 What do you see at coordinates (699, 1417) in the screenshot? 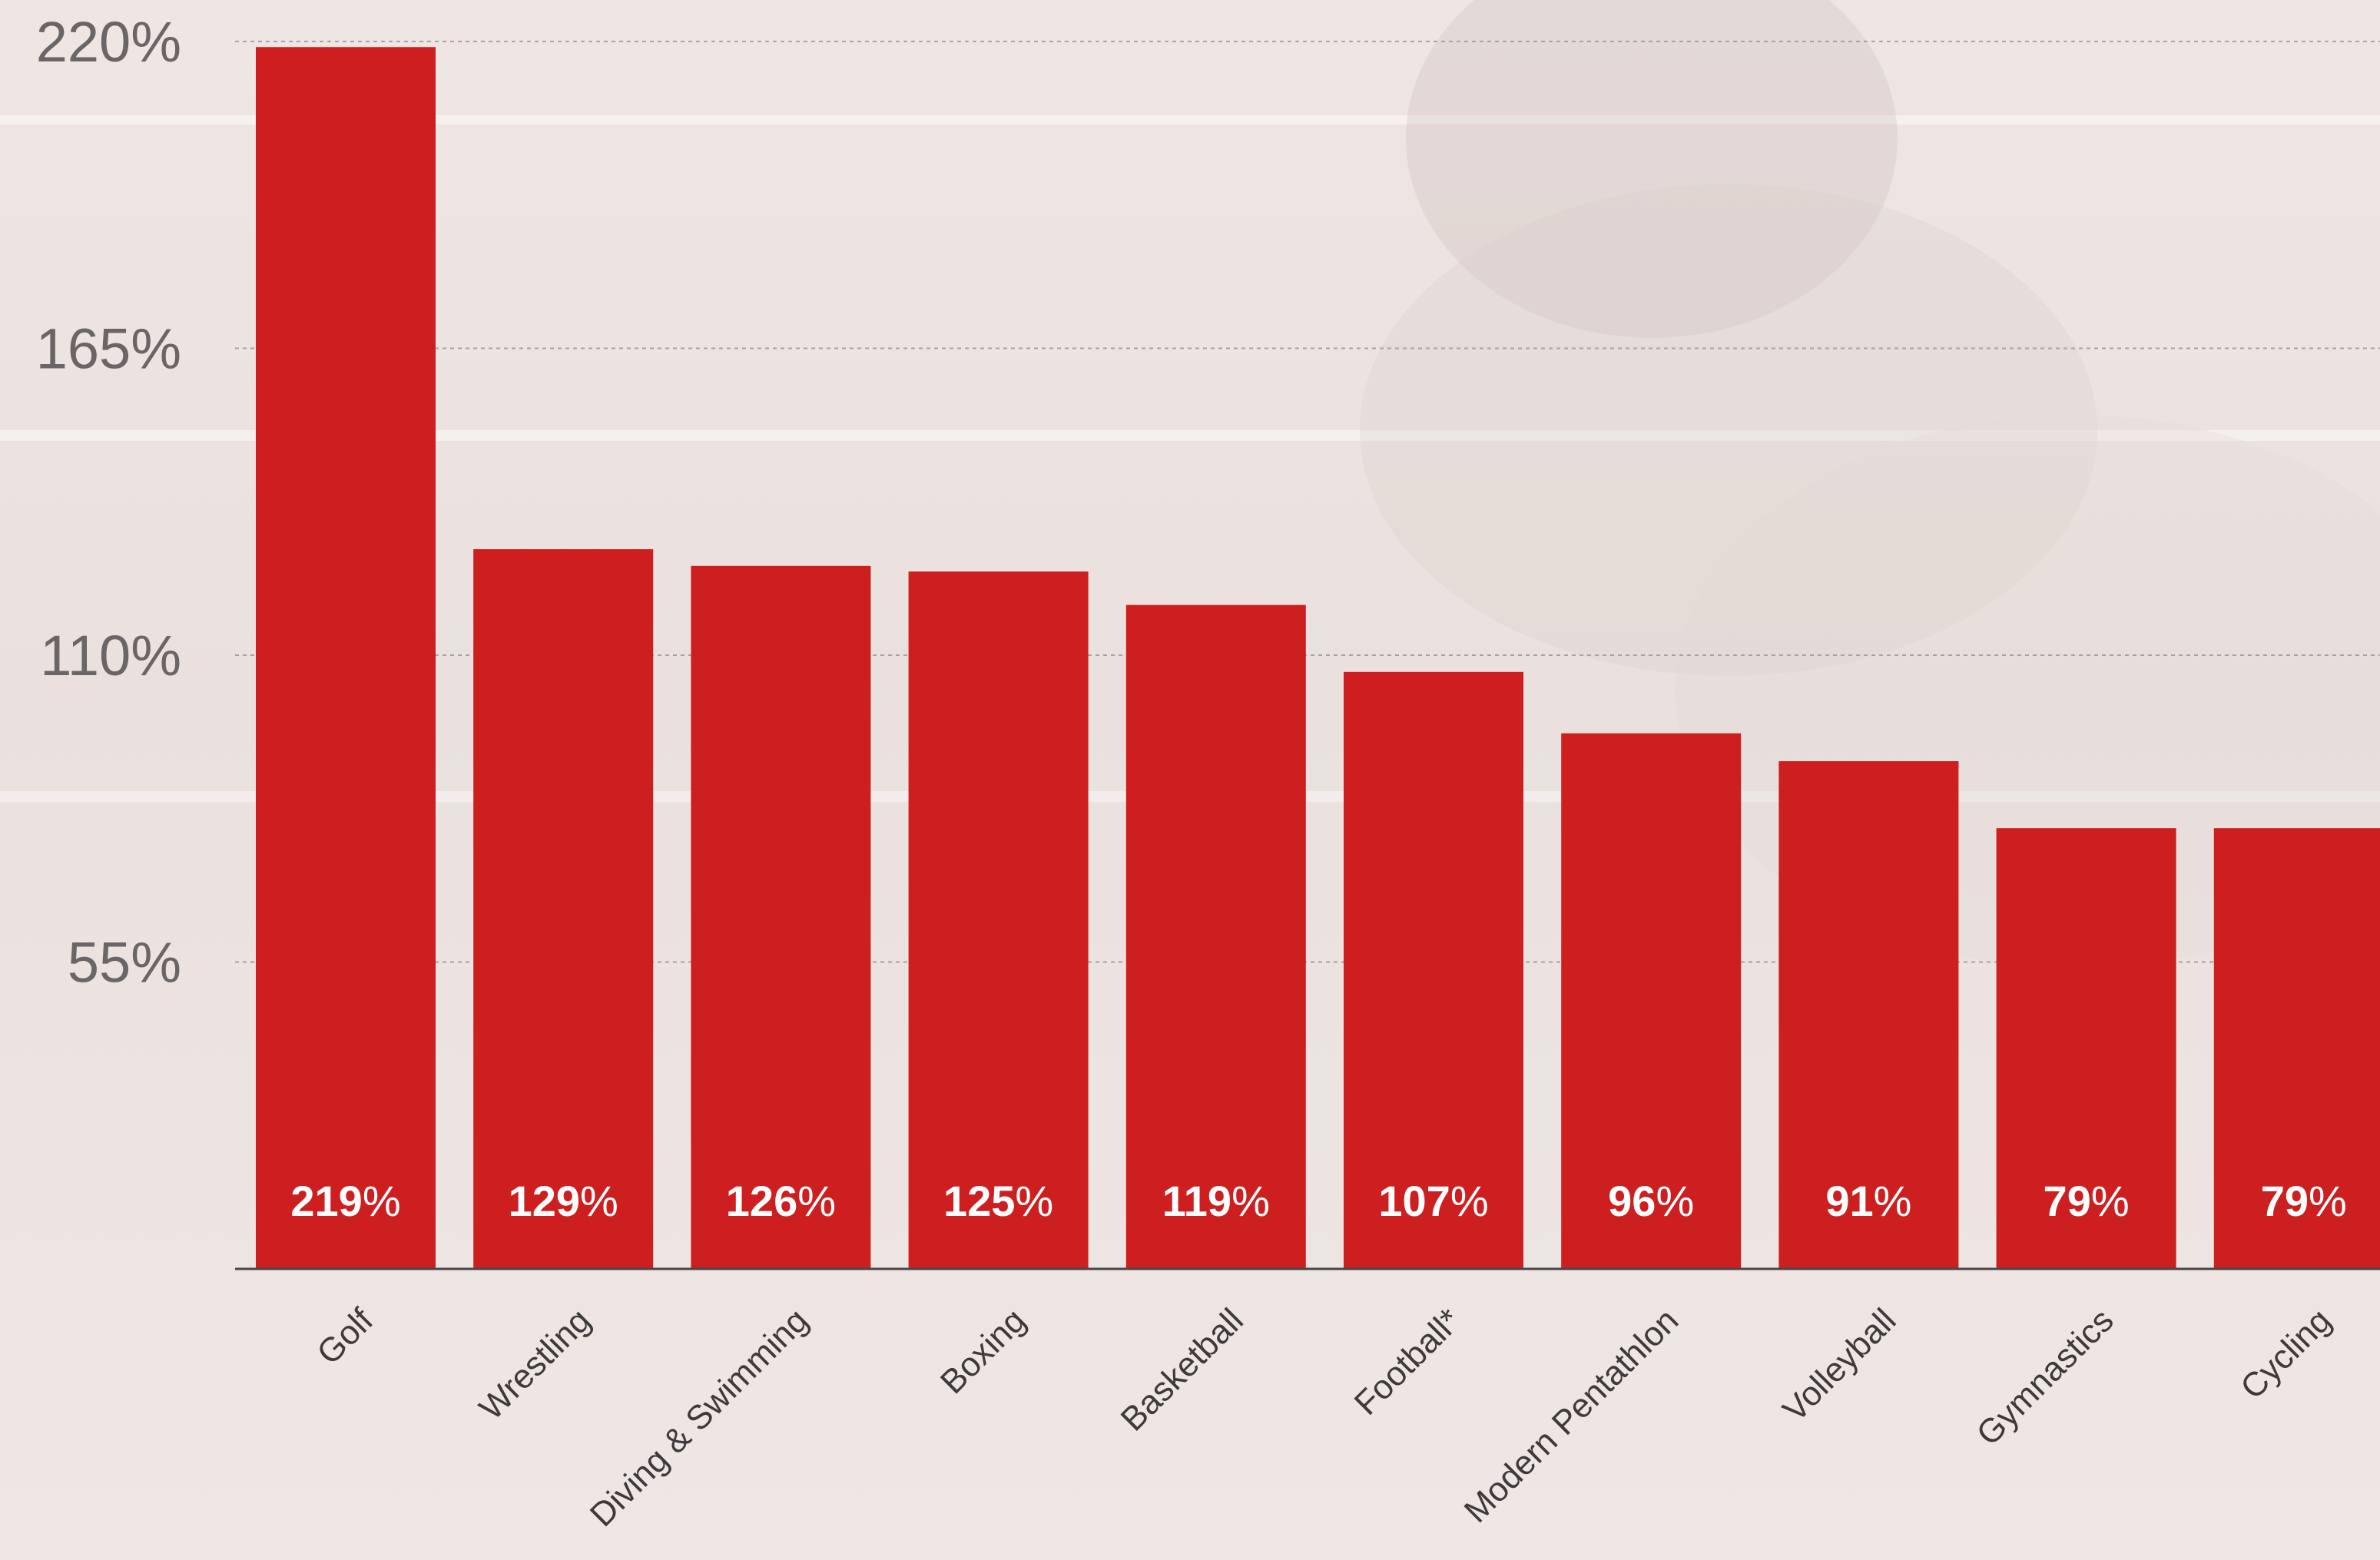
I see `x-tick-label: Diving & Swimming` at bounding box center [699, 1417].